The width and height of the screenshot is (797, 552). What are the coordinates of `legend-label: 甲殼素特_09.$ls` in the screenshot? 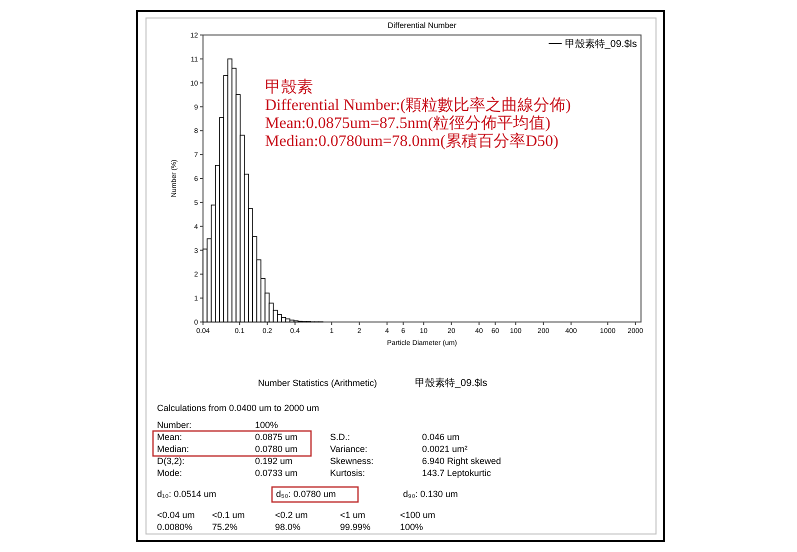 It's located at (600, 44).